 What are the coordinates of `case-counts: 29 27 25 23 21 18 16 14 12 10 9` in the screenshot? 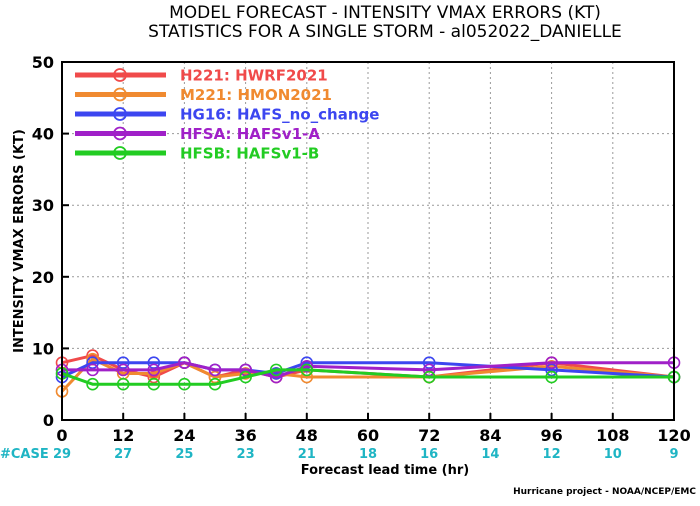 It's located at (366, 454).